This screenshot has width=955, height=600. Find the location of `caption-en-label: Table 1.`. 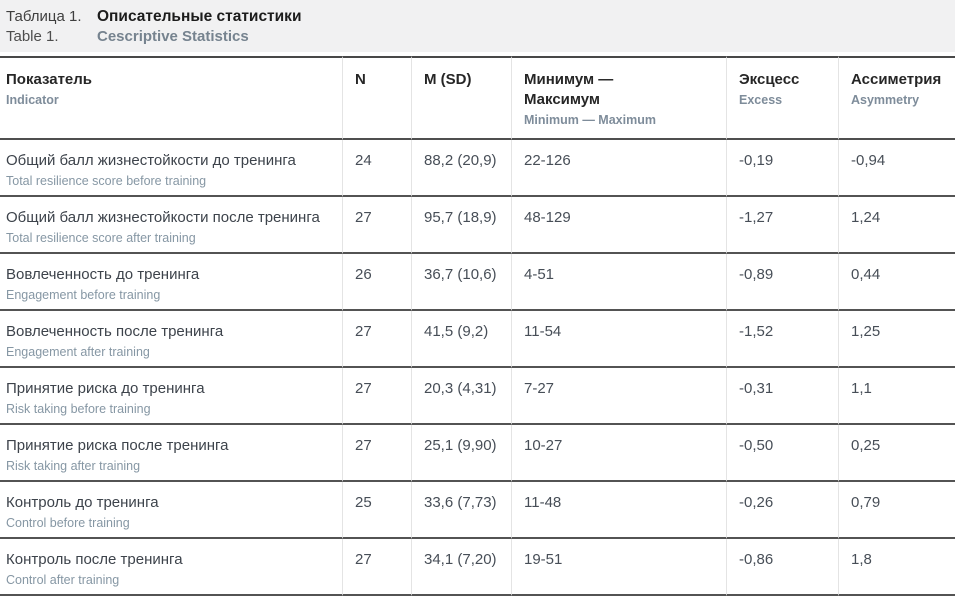

caption-en-label: Table 1. is located at coordinates (32, 36).